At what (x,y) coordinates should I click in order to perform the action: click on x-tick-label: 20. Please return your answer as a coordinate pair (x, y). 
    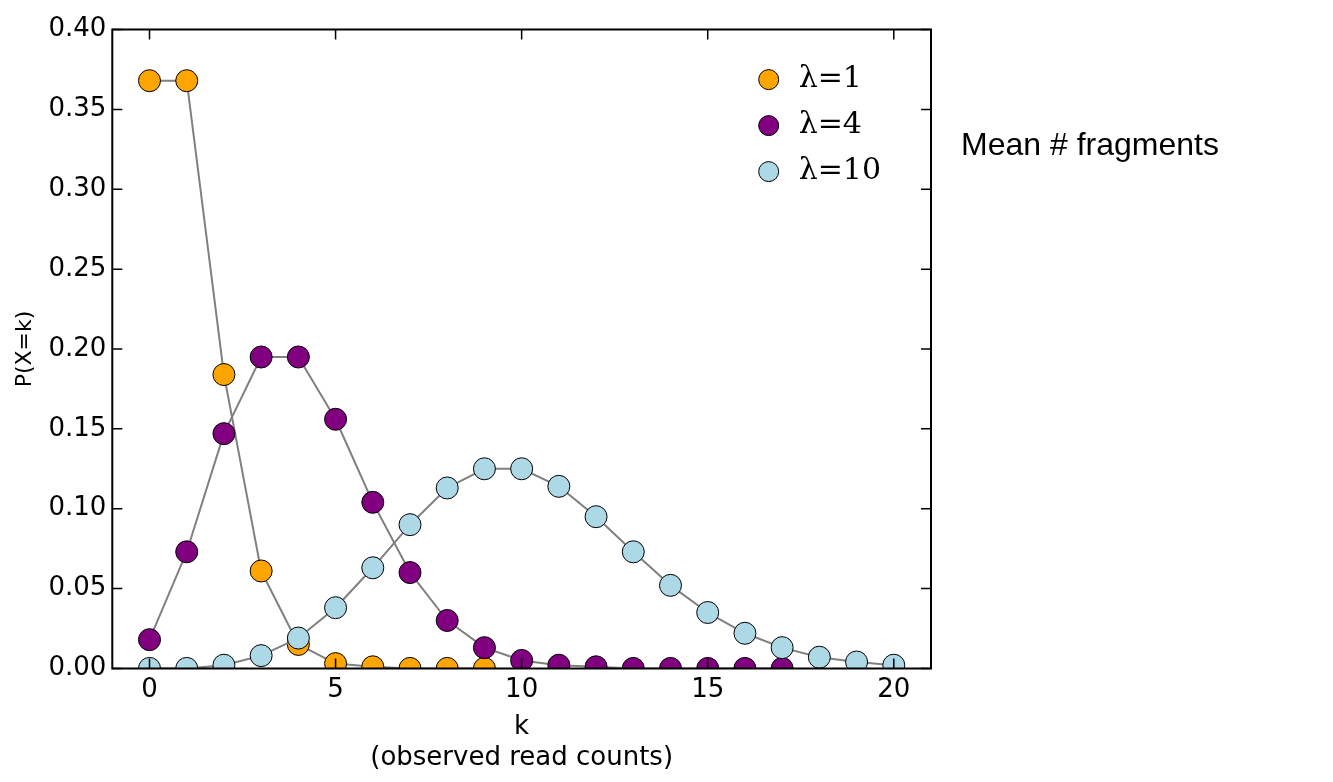
    Looking at the image, I should click on (894, 687).